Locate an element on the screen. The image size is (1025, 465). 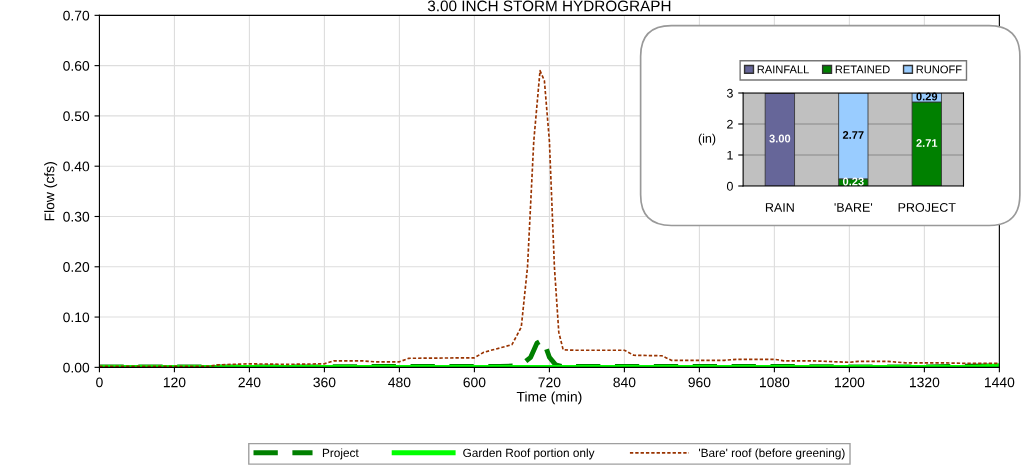
x-tick-label: 'BARE' is located at coordinates (853, 207).